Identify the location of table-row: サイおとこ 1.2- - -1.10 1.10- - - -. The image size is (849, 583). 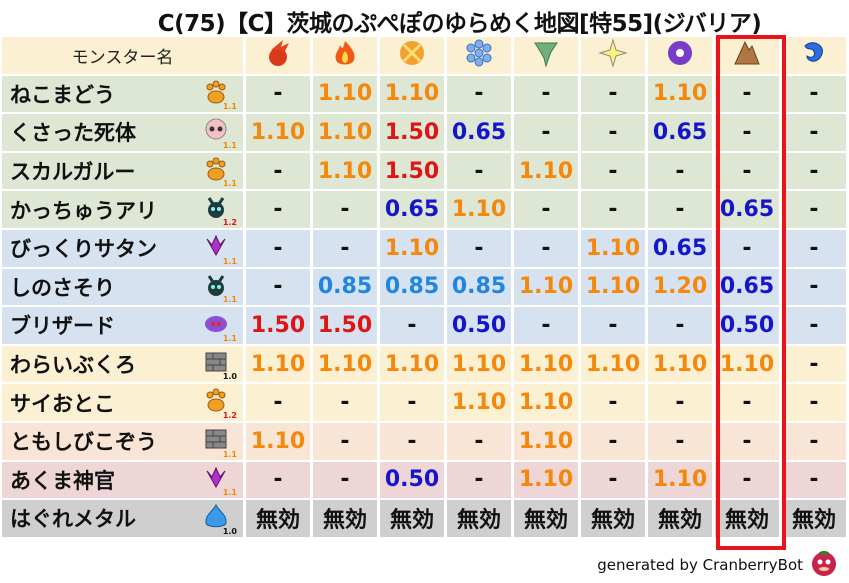
(424, 402).